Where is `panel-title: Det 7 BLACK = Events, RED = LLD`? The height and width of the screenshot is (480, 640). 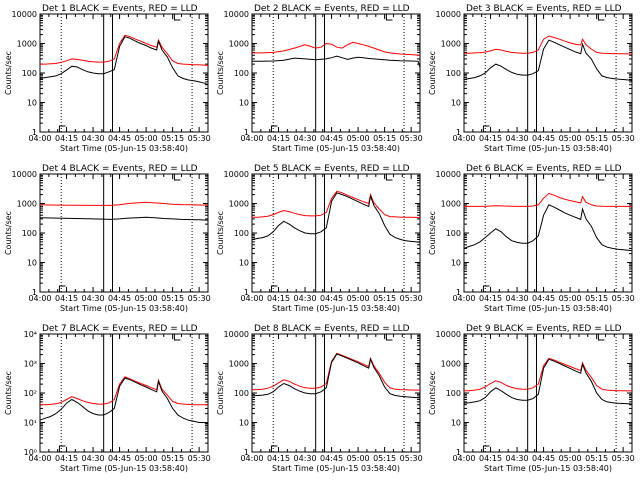 panel-title: Det 7 BLACK = Events, RED = LLD is located at coordinates (120, 329).